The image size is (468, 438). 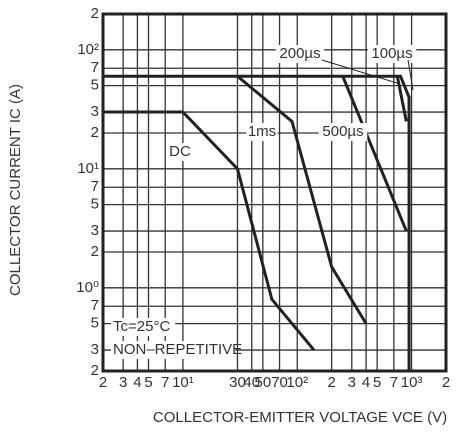 I want to click on y-axis-label: COLLECTOR CURRENT IC (A), so click(x=15, y=190).